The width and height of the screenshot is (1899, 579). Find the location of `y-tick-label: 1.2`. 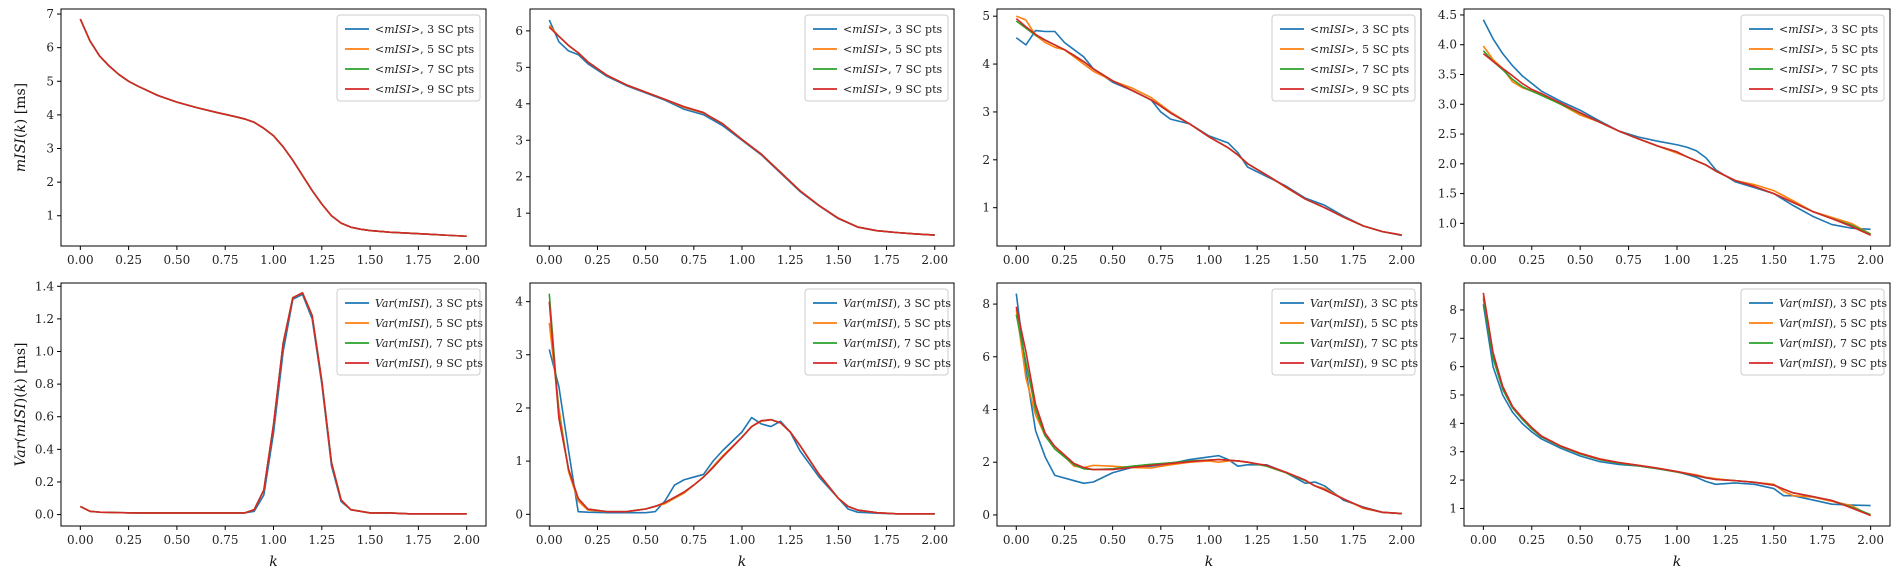

y-tick-label: 1.2 is located at coordinates (44, 319).